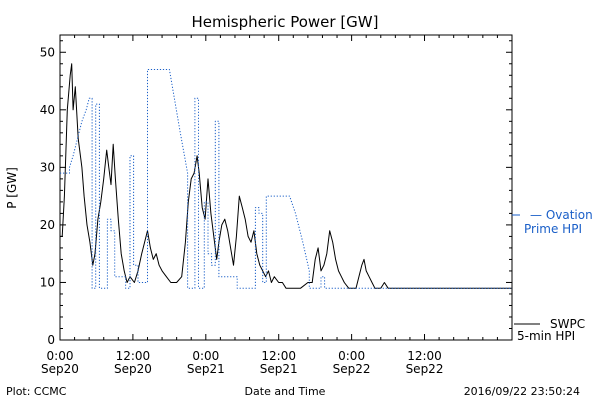  What do you see at coordinates (51, 340) in the screenshot?
I see `y-tick-label: 0` at bounding box center [51, 340].